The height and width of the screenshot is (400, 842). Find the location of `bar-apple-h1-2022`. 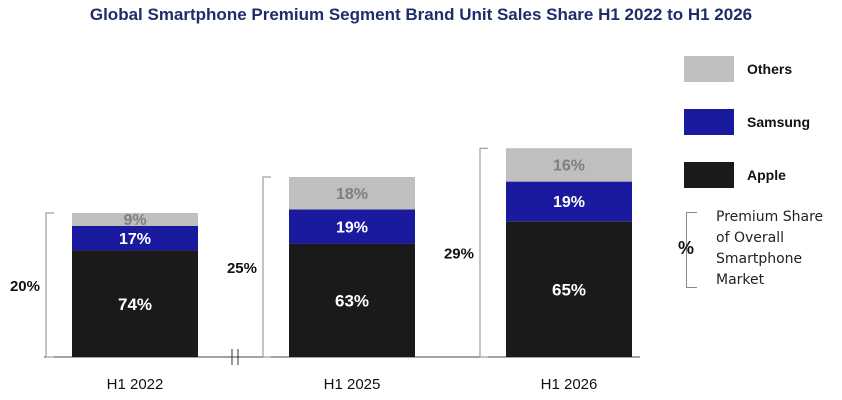

bar-apple-h1-2022 is located at coordinates (135, 303).